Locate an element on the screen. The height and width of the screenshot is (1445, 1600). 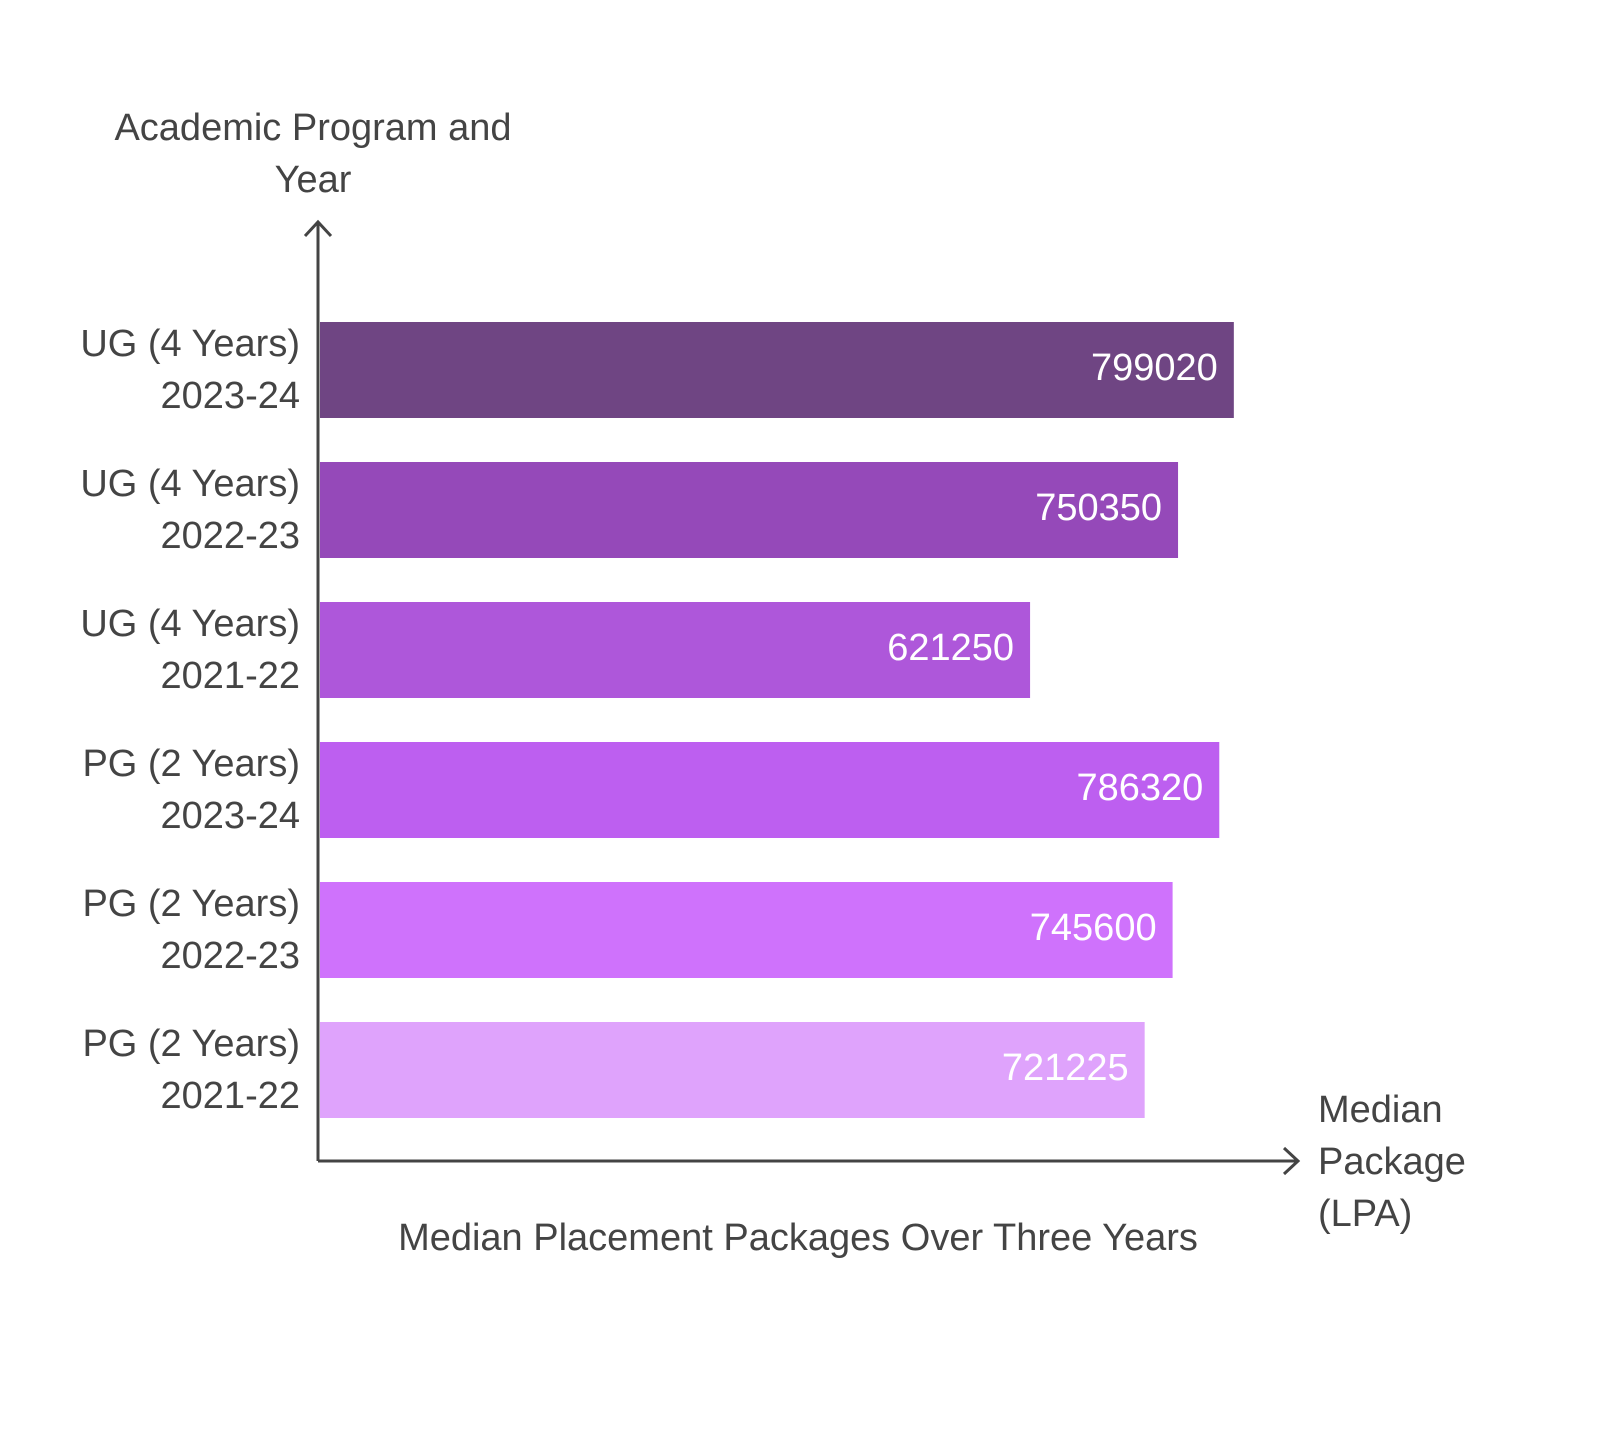
value-label: 745600 is located at coordinates (1093, 928).